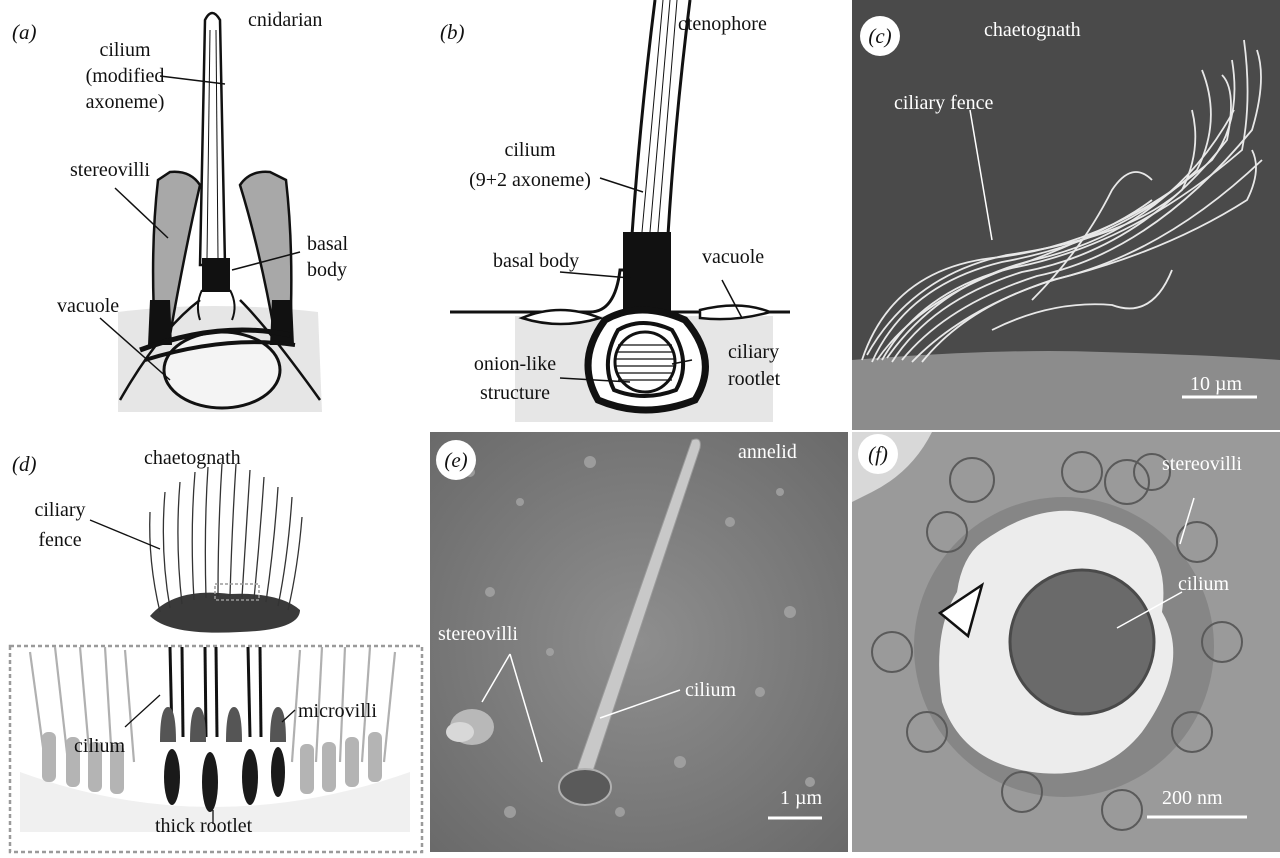 The image size is (1280, 858). I want to click on chaetognath-drawing, so click(216, 658).